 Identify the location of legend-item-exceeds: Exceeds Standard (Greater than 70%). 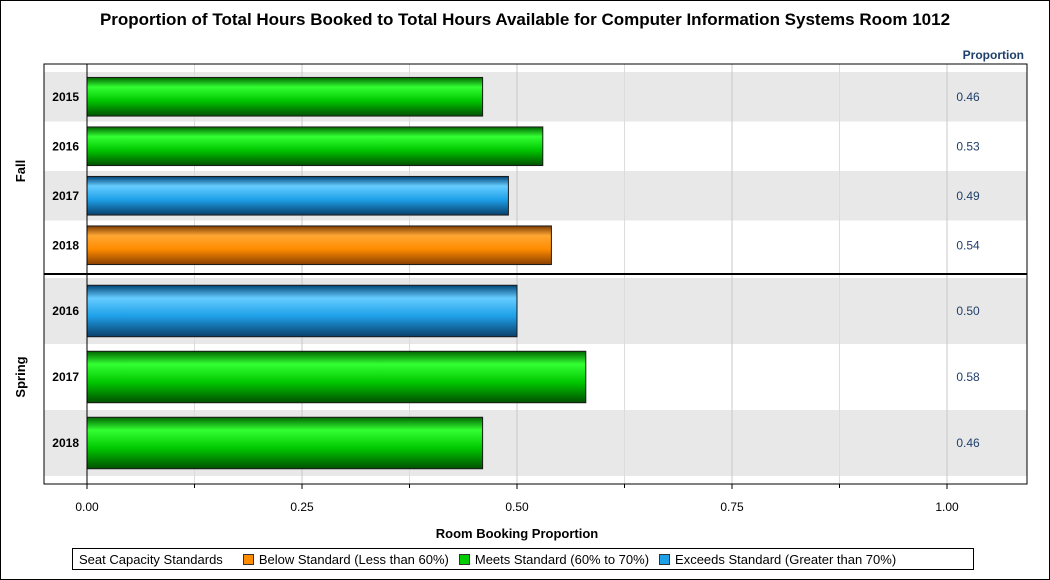
(777, 559).